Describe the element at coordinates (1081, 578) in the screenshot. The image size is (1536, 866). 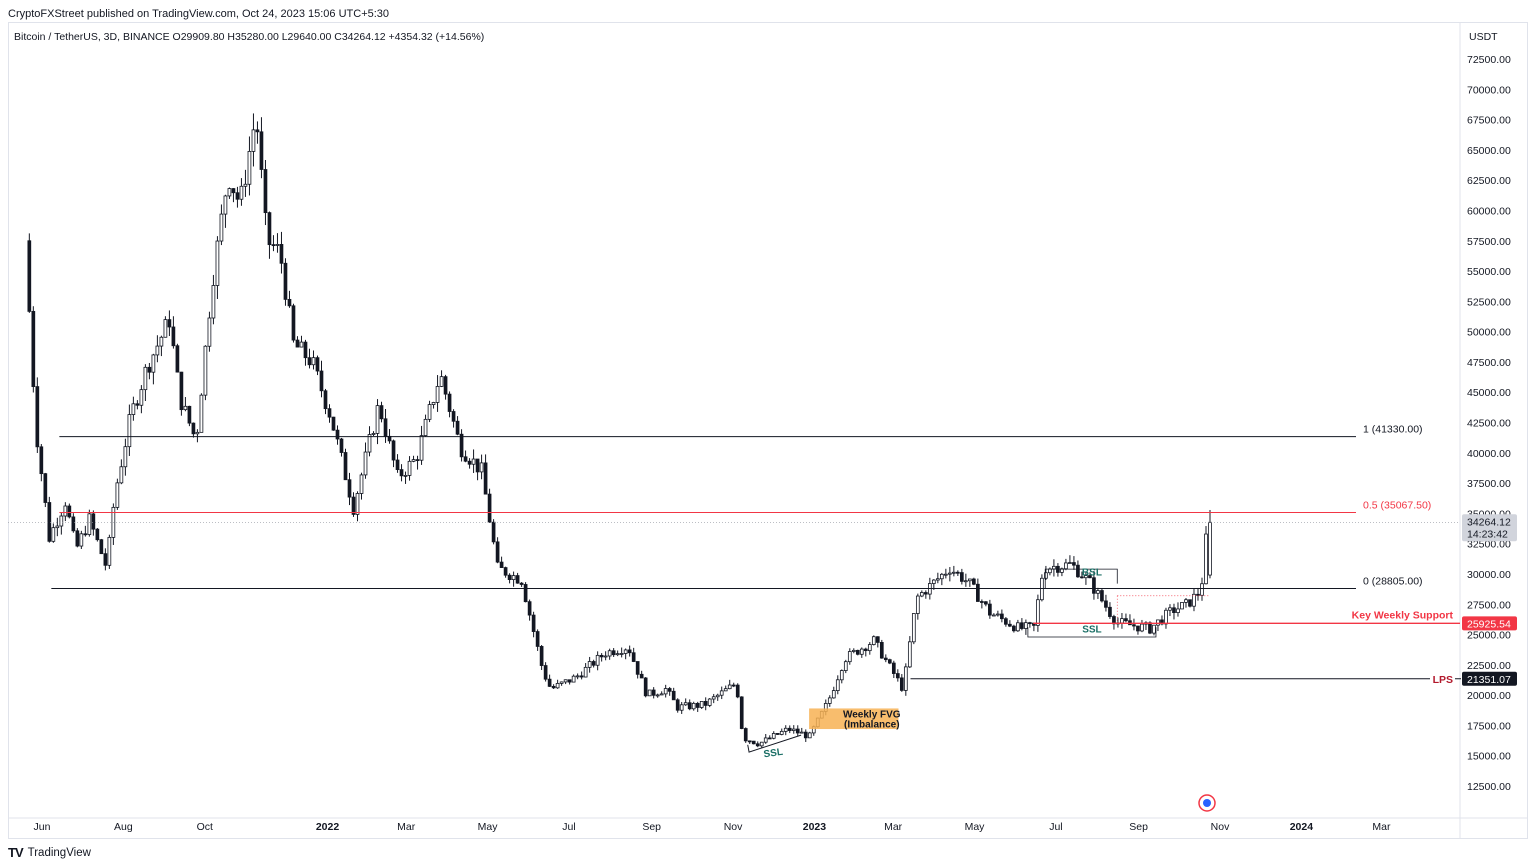
I see `bsl-range` at that location.